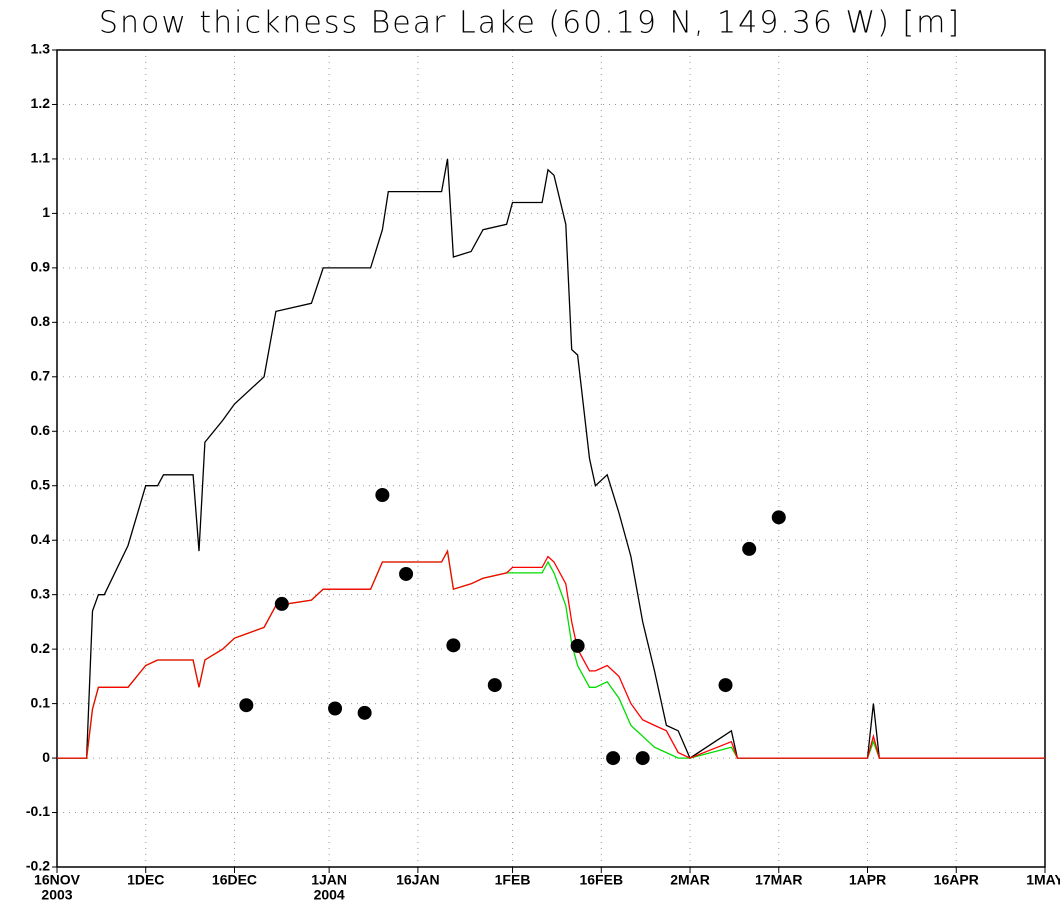 The height and width of the screenshot is (910, 1060). Describe the element at coordinates (956, 880) in the screenshot. I see `x-tick-label: 16APR` at that location.